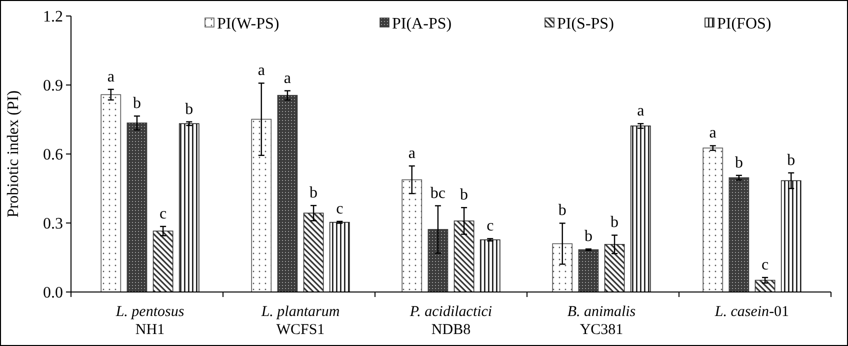  I want to click on y-axis-title: Probiotic index (PI), so click(13, 154).